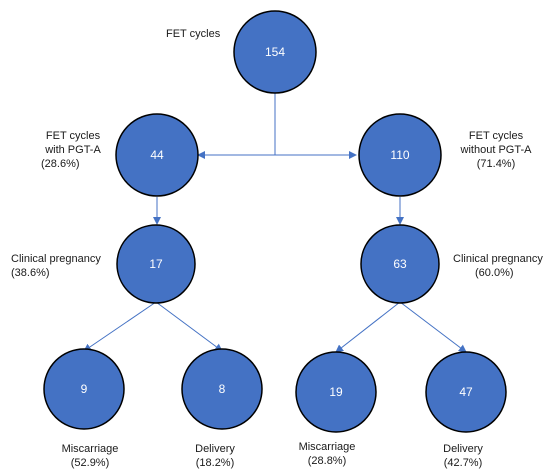 The height and width of the screenshot is (473, 552). Describe the element at coordinates (496, 164) in the screenshot. I see `label-nopgta-pct: (71.4%)` at that location.